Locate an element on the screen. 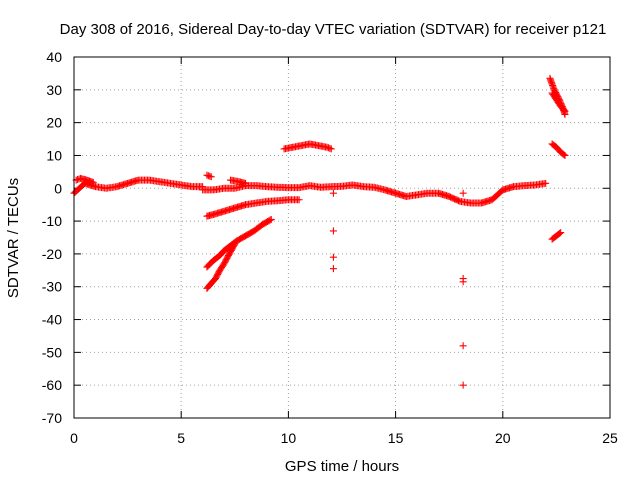  y-tick-label: 20 is located at coordinates (54, 123).